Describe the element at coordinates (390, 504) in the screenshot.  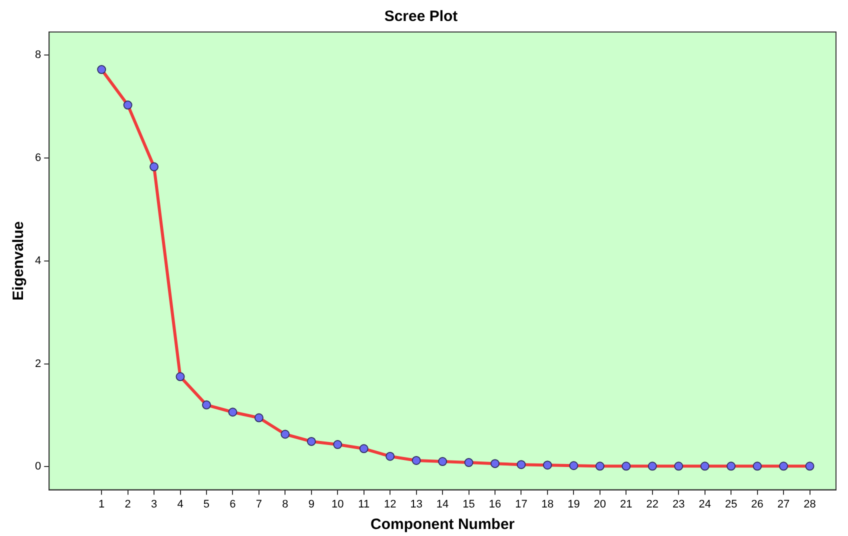
I see `x-tick-label: 12` at that location.